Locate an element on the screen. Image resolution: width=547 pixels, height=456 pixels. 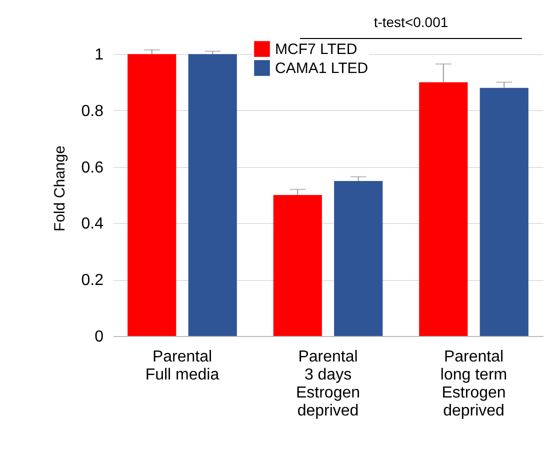
legend-label: CAMA1 LTED is located at coordinates (321, 68).